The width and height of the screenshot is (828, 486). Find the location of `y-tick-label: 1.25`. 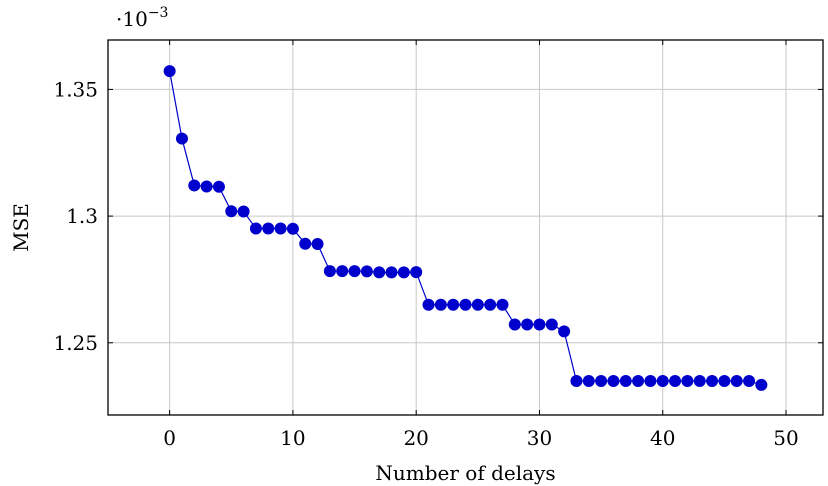

y-tick-label: 1.25 is located at coordinates (75, 343).